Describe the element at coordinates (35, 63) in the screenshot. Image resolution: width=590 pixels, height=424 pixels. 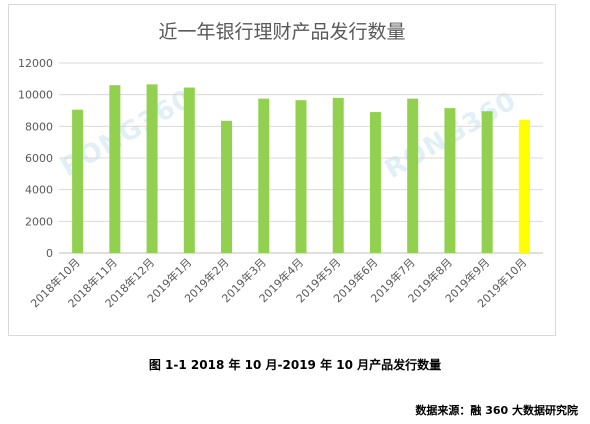
I see `y-tick-label: 12000` at that location.